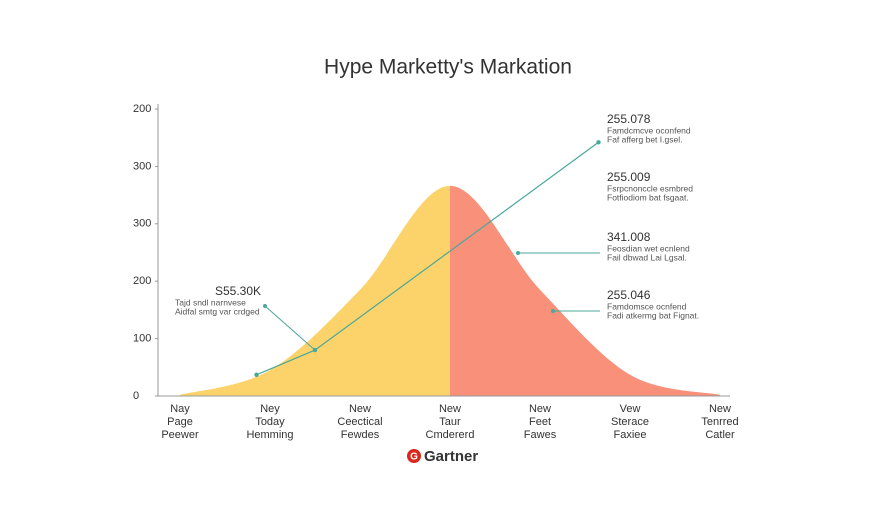 Image resolution: width=896 pixels, height=512 pixels. What do you see at coordinates (142, 339) in the screenshot?
I see `y-tick-label: 100` at bounding box center [142, 339].